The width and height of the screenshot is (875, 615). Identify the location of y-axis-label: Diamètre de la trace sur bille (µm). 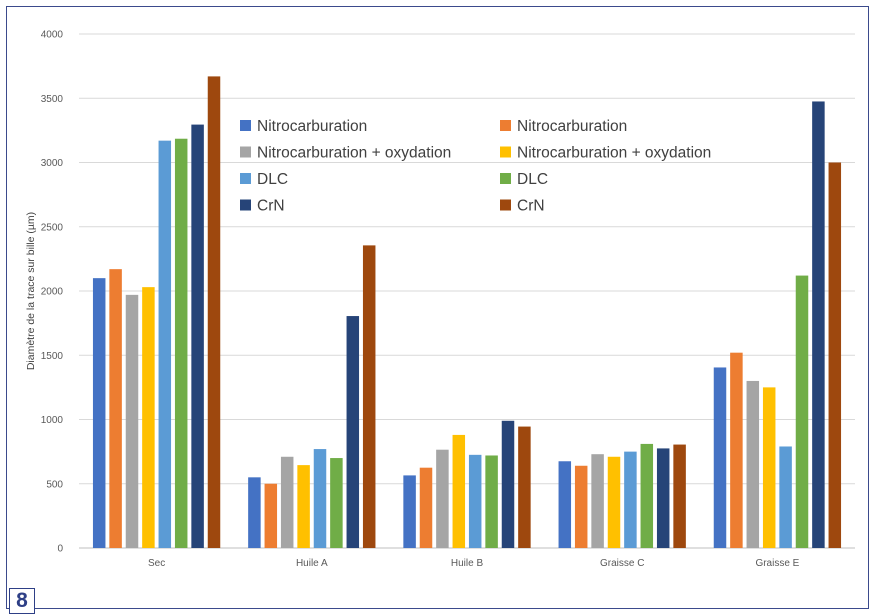
(31, 291).